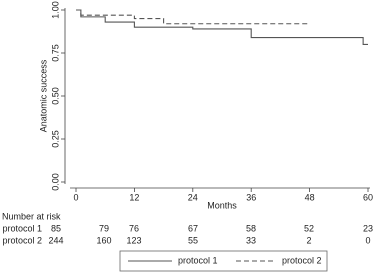 The width and height of the screenshot is (376, 276). What do you see at coordinates (104, 228) in the screenshot?
I see `risk-value: 79` at bounding box center [104, 228].